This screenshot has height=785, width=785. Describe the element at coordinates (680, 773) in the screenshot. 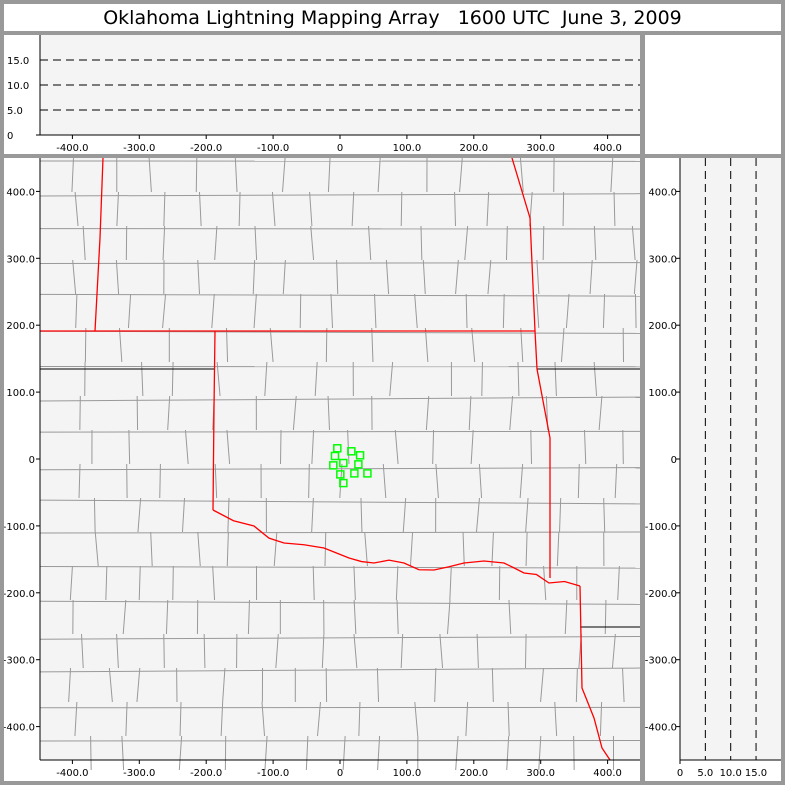

I see `right-x-tick-label: 0` at that location.